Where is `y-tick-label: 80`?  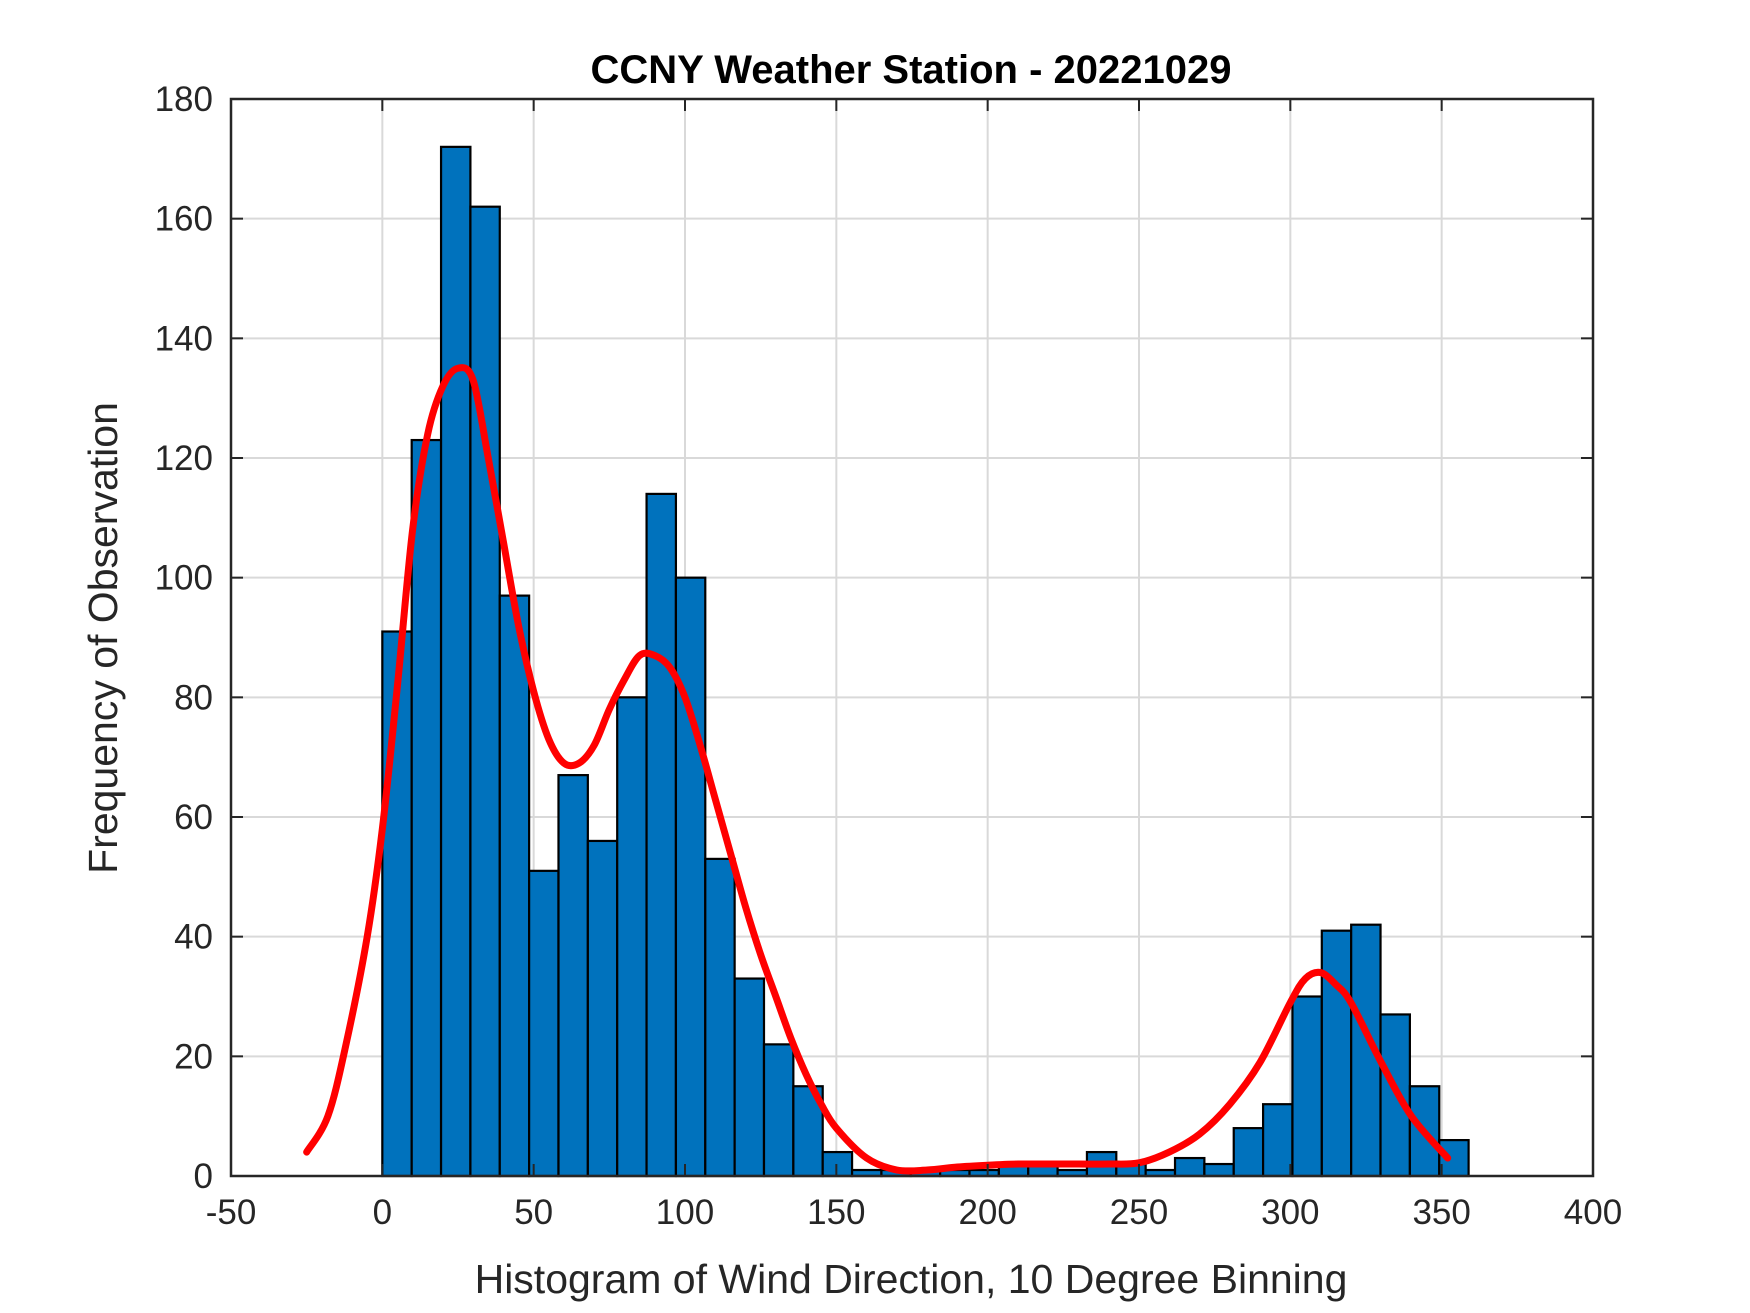 y-tick-label: 80 is located at coordinates (193, 697).